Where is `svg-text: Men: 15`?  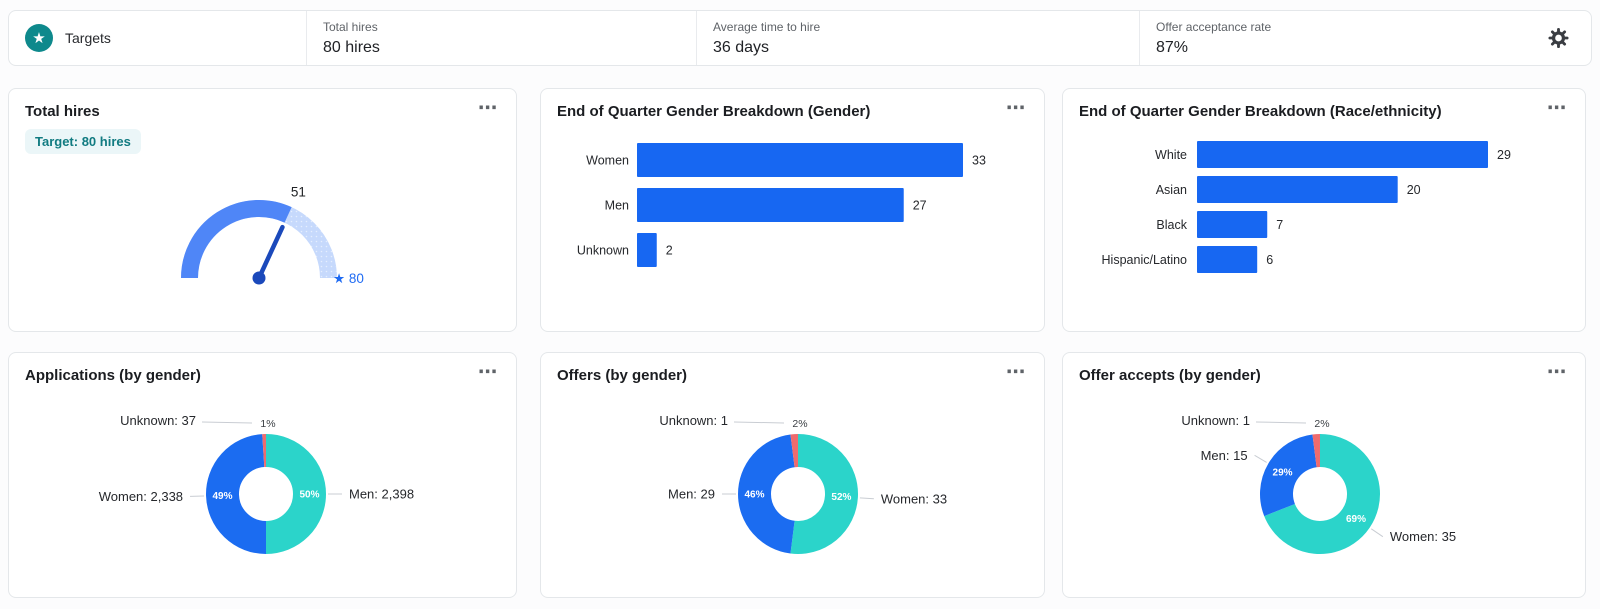
svg-text: Men: 15 is located at coordinates (1224, 455).